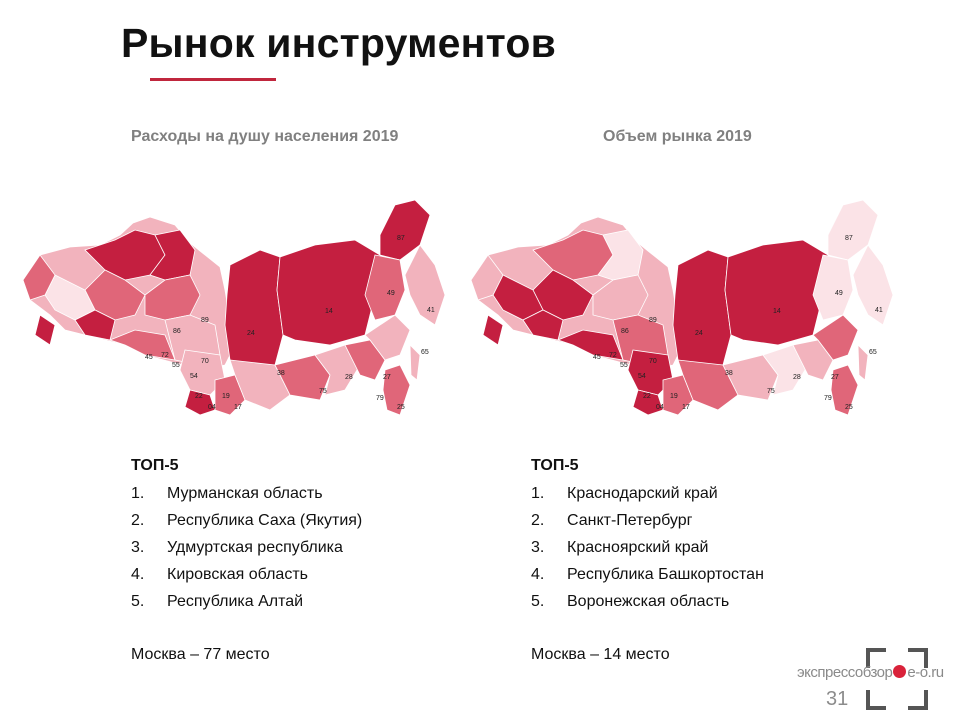  What do you see at coordinates (925, 672) in the screenshot?
I see `brand-suffix: e-o.ru` at bounding box center [925, 672].